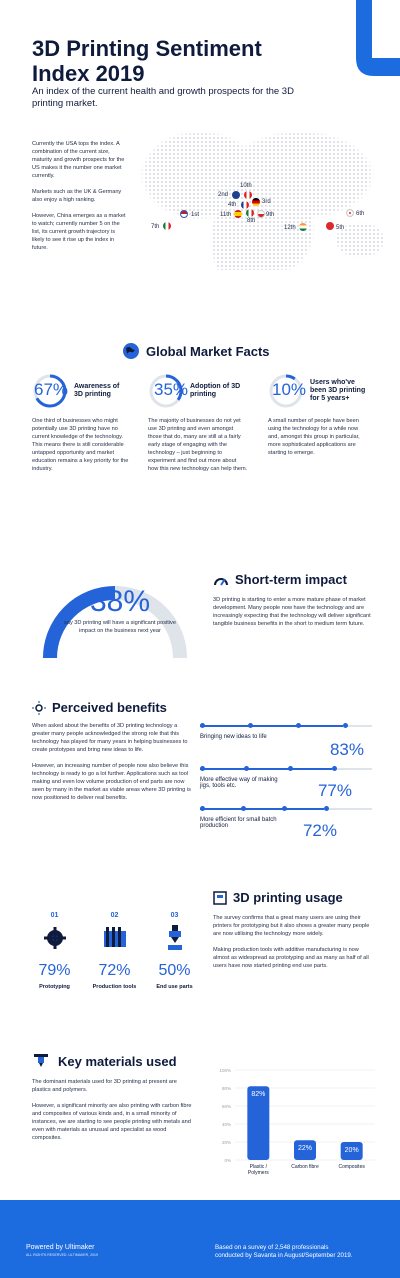 The width and height of the screenshot is (400, 1278). I want to click on rank-label-8th: 8th, so click(251, 221).